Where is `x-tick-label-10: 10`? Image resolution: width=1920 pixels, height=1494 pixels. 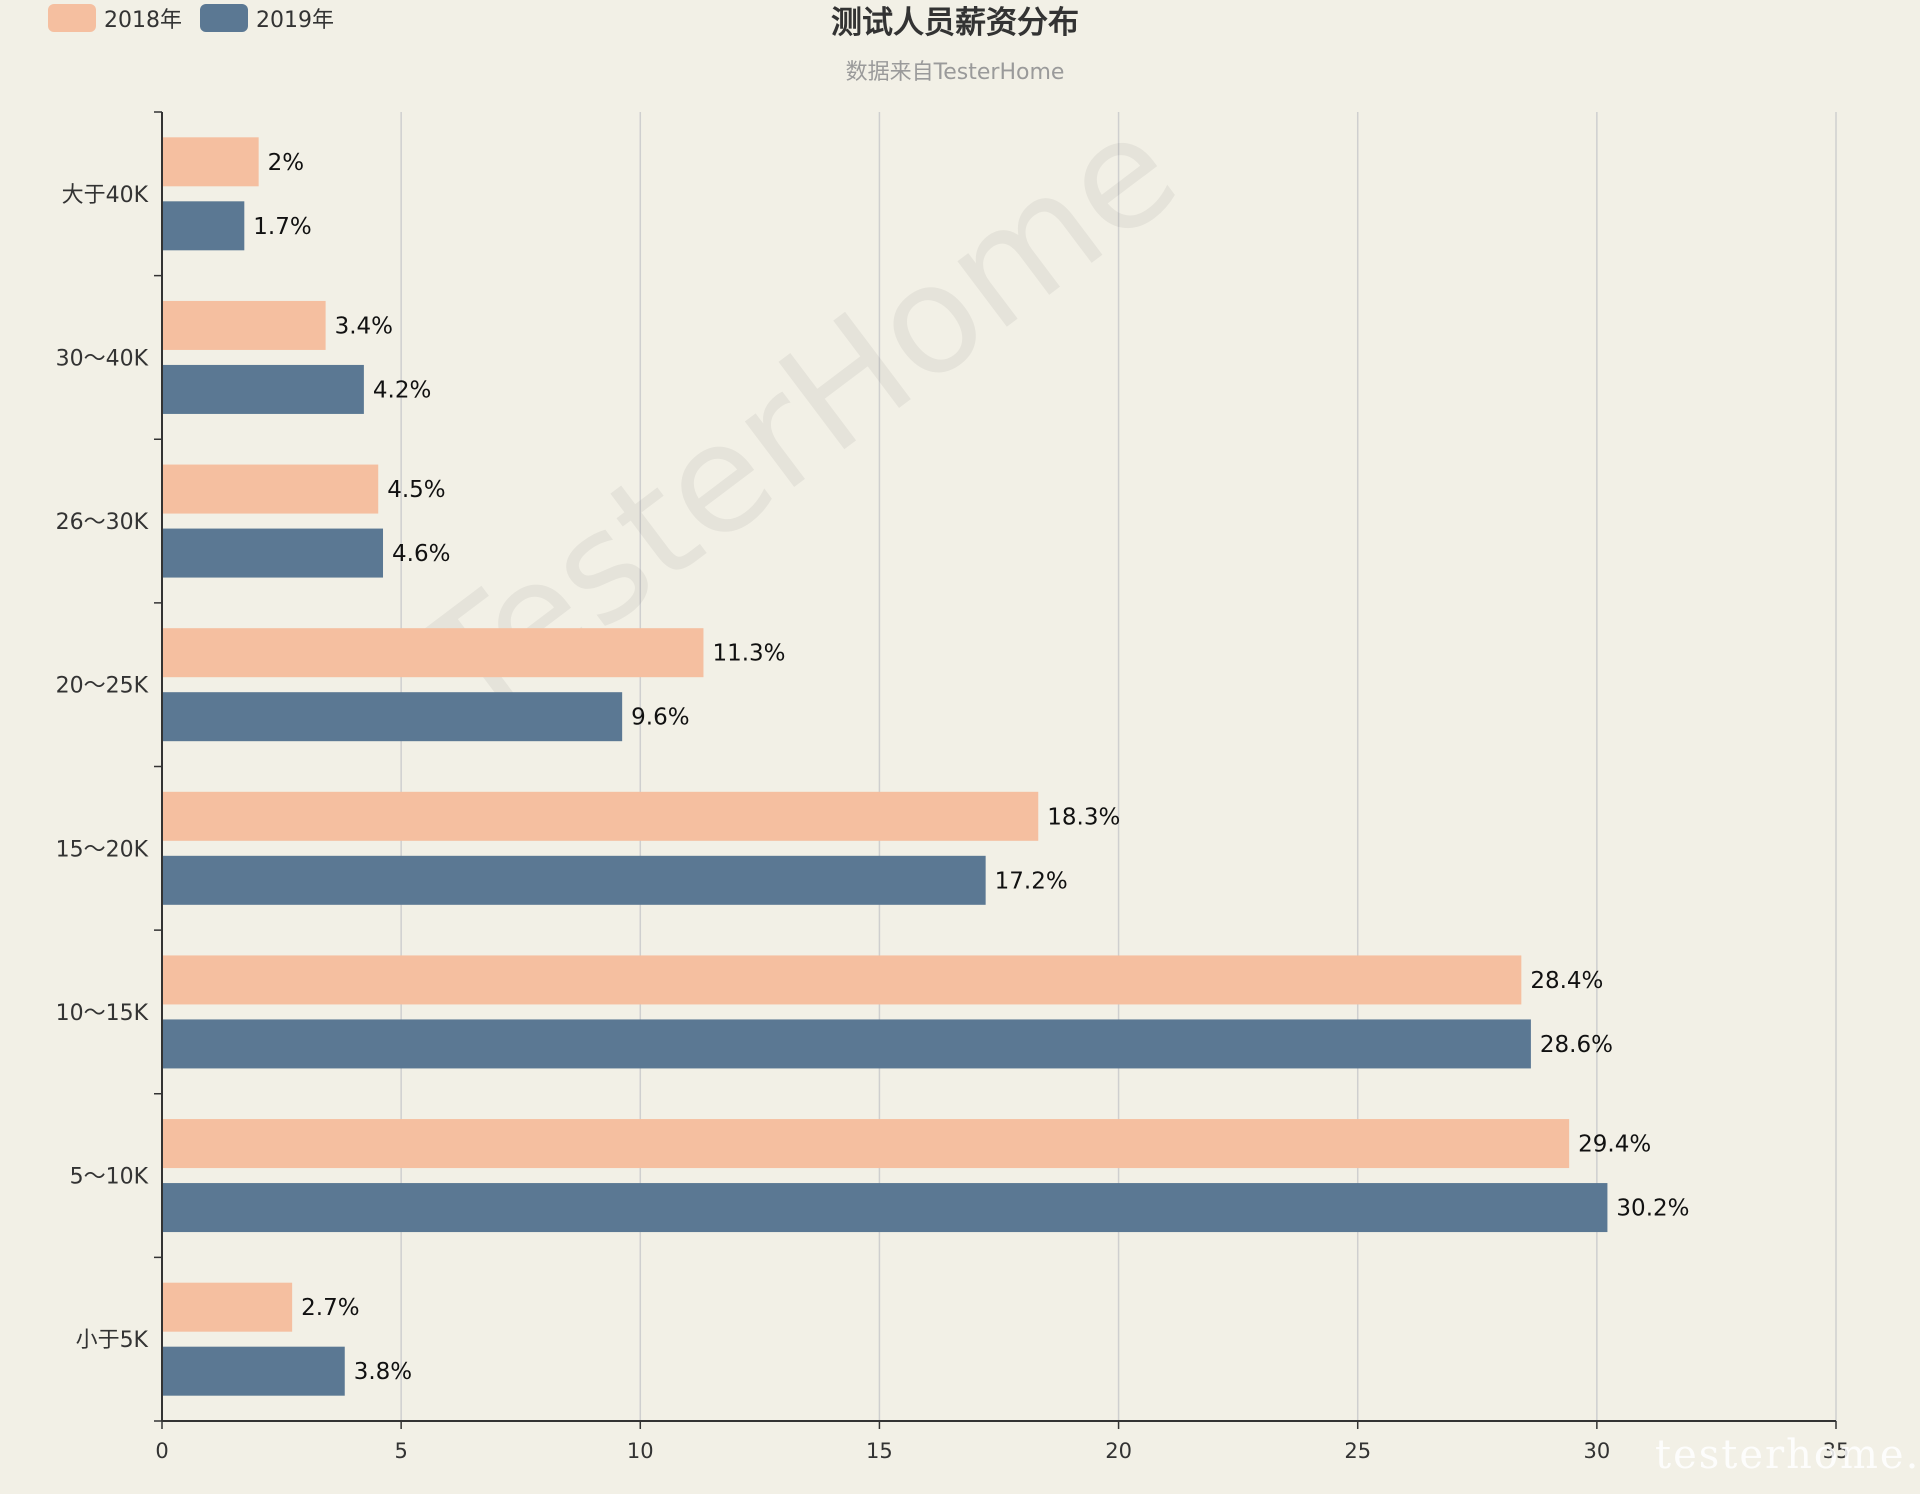 x-tick-label-10: 10 is located at coordinates (640, 1451).